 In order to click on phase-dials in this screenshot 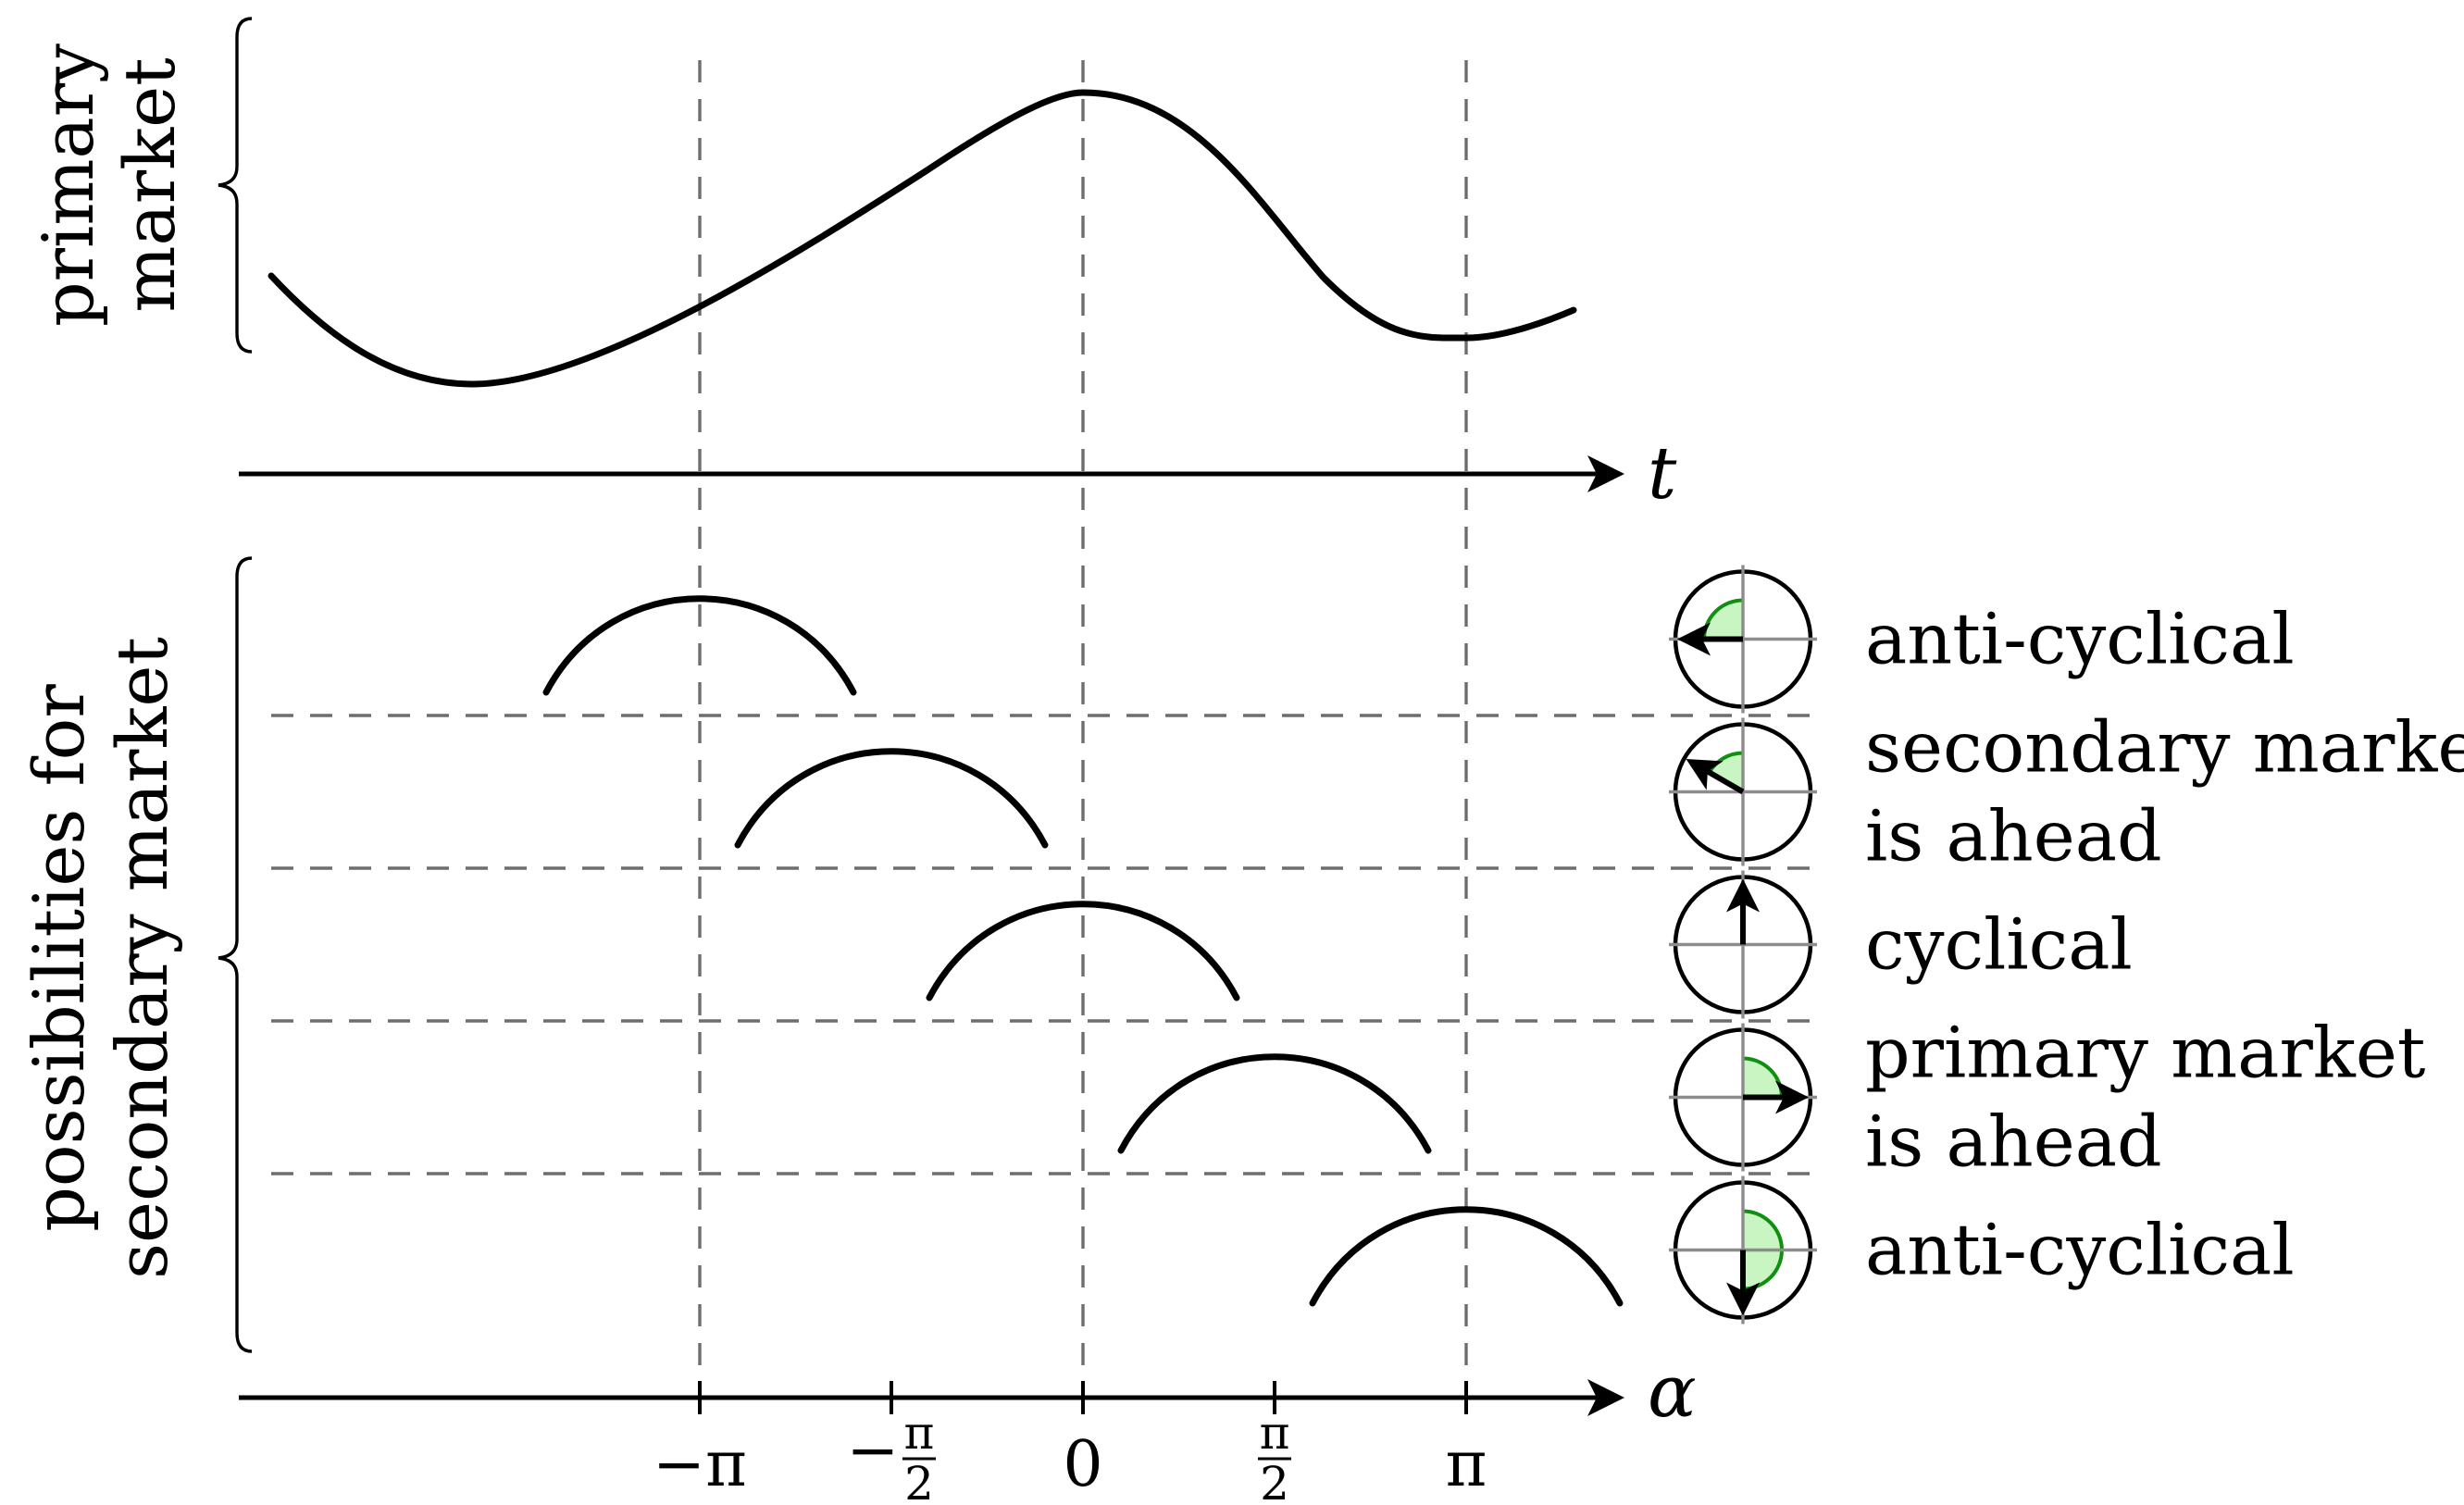, I will do `click(1743, 945)`.